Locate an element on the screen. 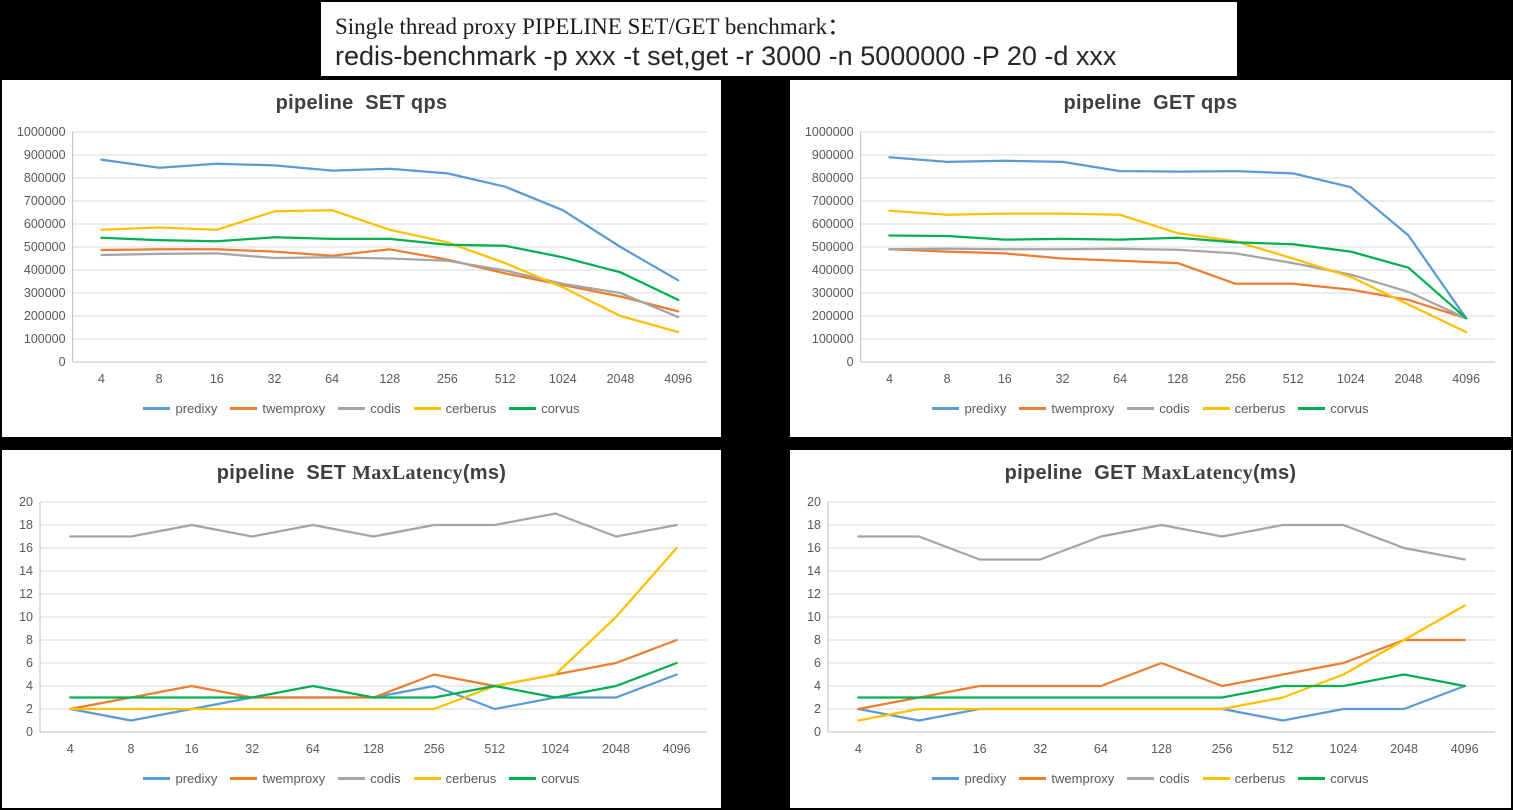 The image size is (1513, 810). y-axis-tick-label: 8 is located at coordinates (29, 640).